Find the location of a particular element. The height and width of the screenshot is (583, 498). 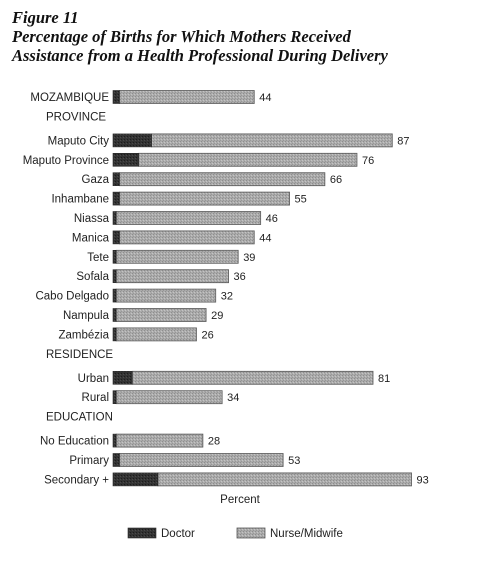

category-label-rural: Rural is located at coordinates (95, 398).